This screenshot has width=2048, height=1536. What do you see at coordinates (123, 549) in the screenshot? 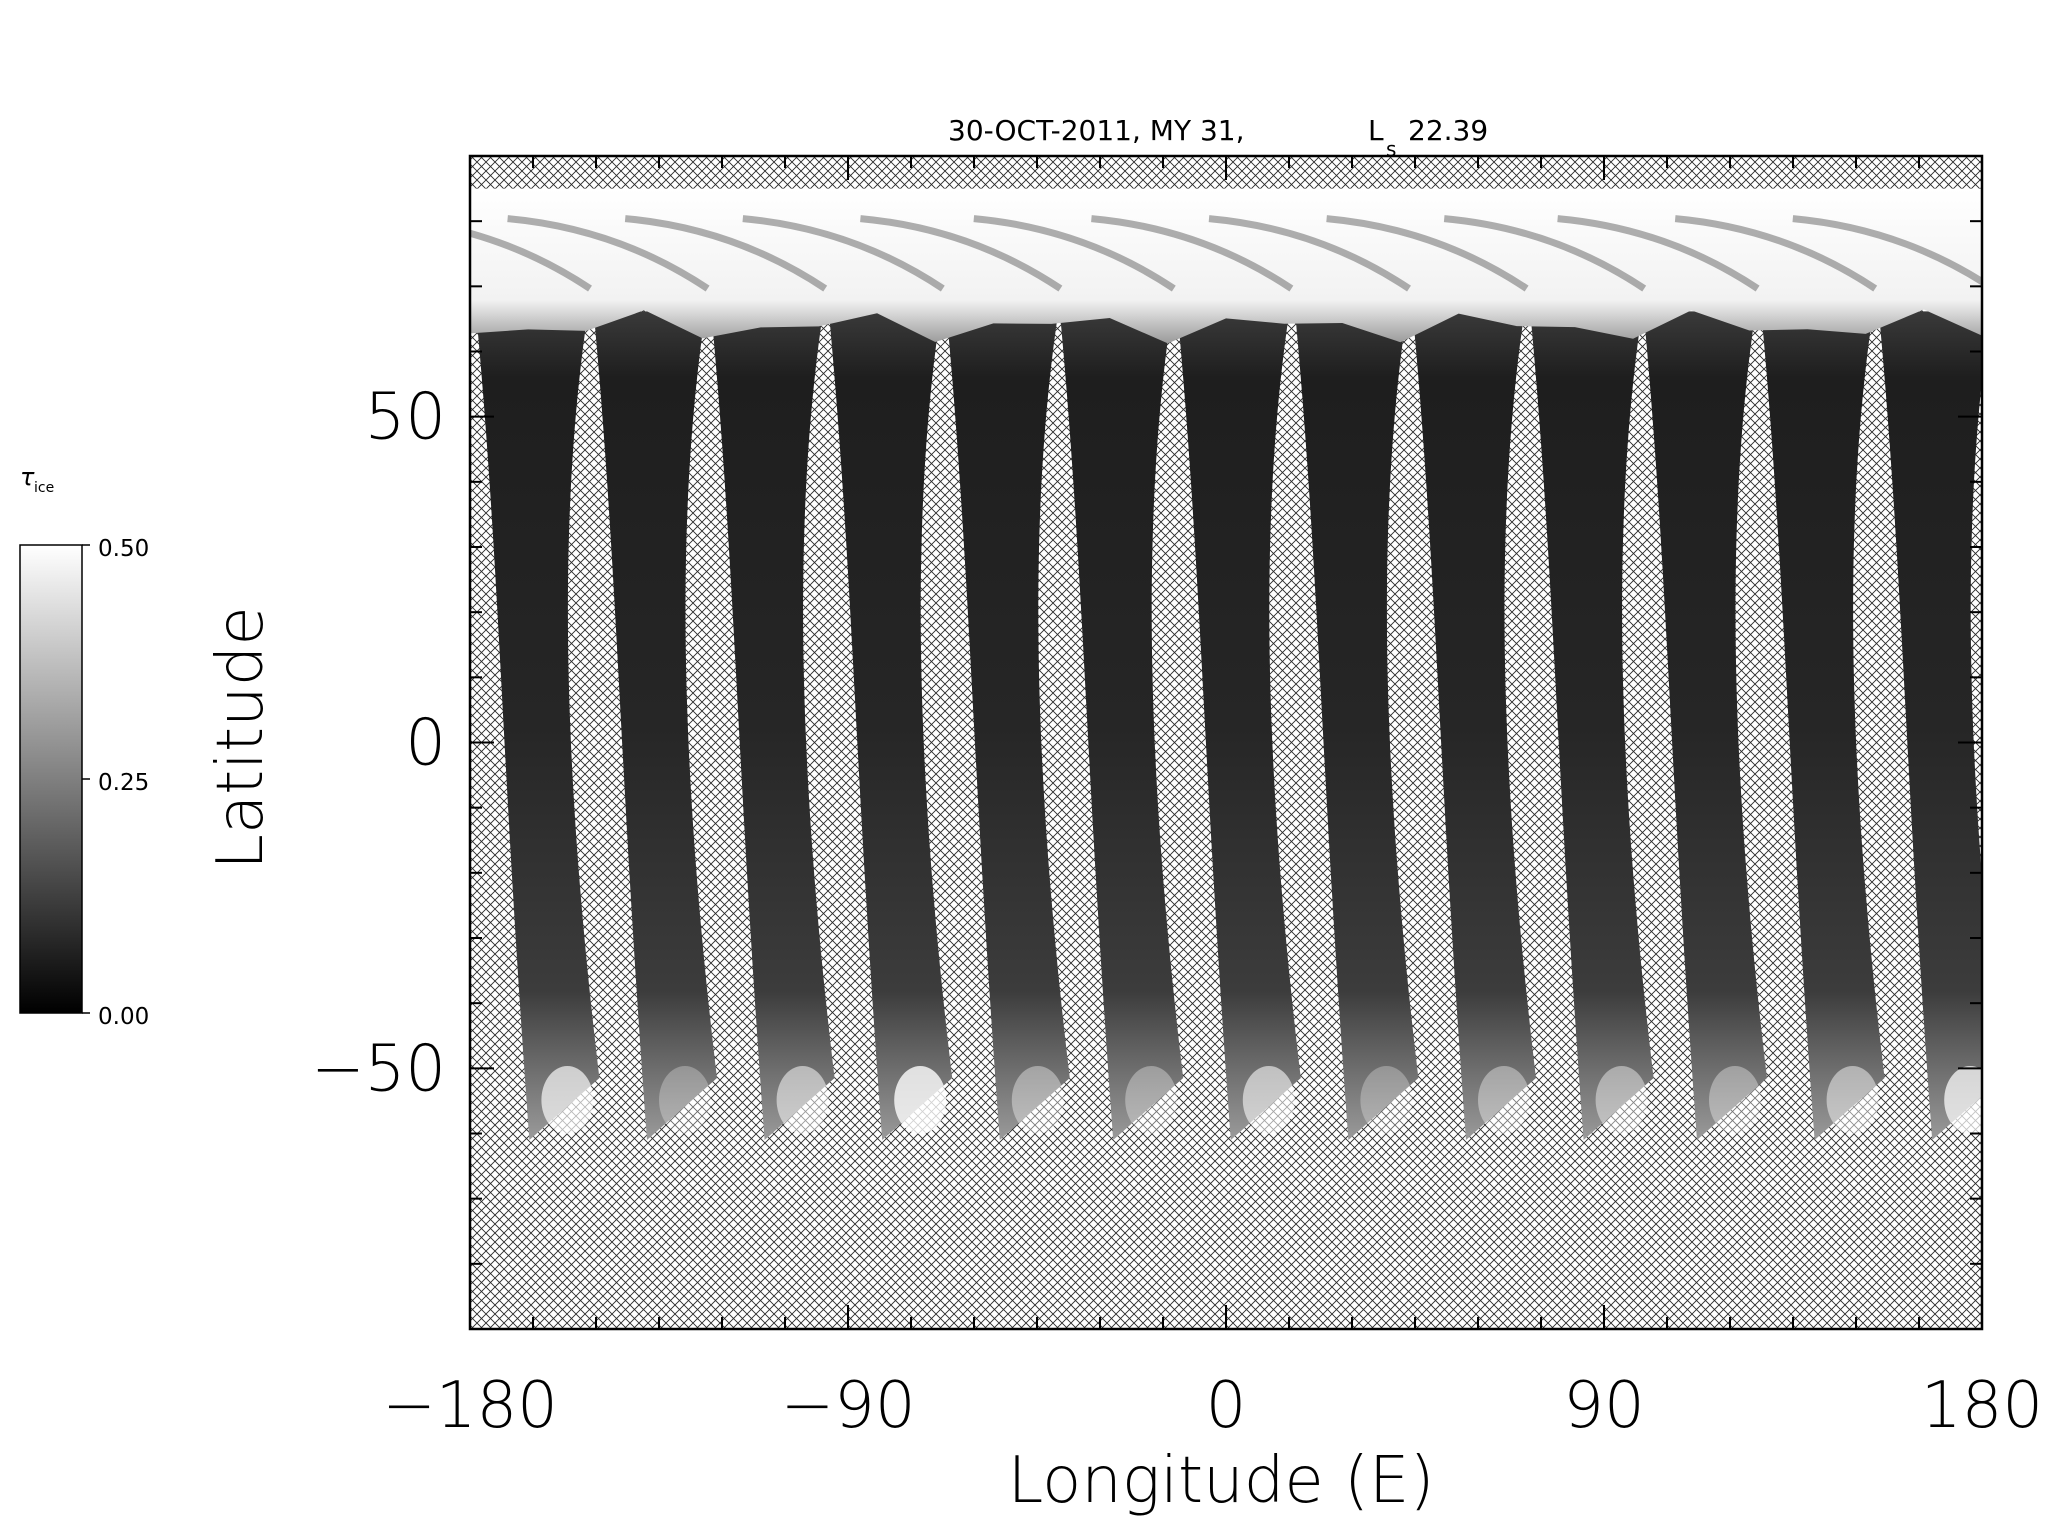
I see `colorbar-tick-label-max: 0.50` at bounding box center [123, 549].